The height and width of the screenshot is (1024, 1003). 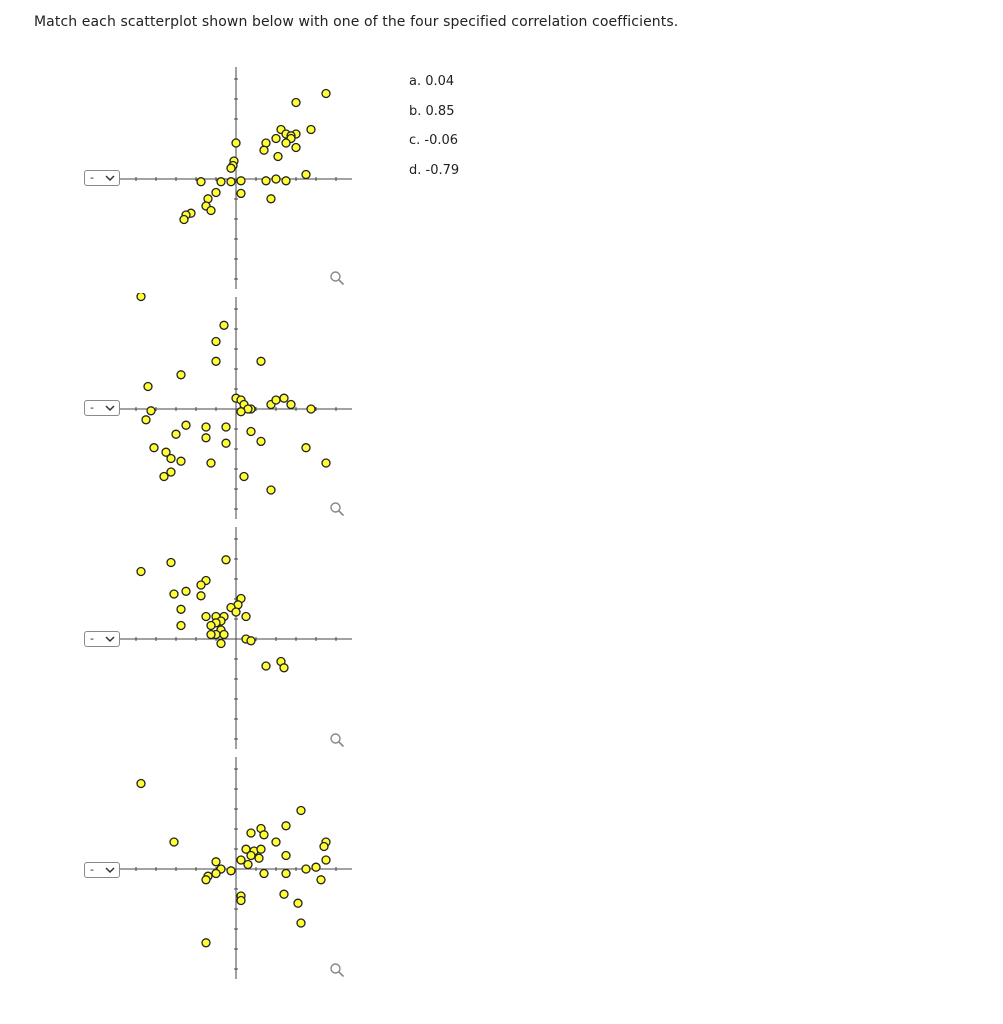 What do you see at coordinates (102, 870) in the screenshot?
I see `answer-select-4: -` at bounding box center [102, 870].